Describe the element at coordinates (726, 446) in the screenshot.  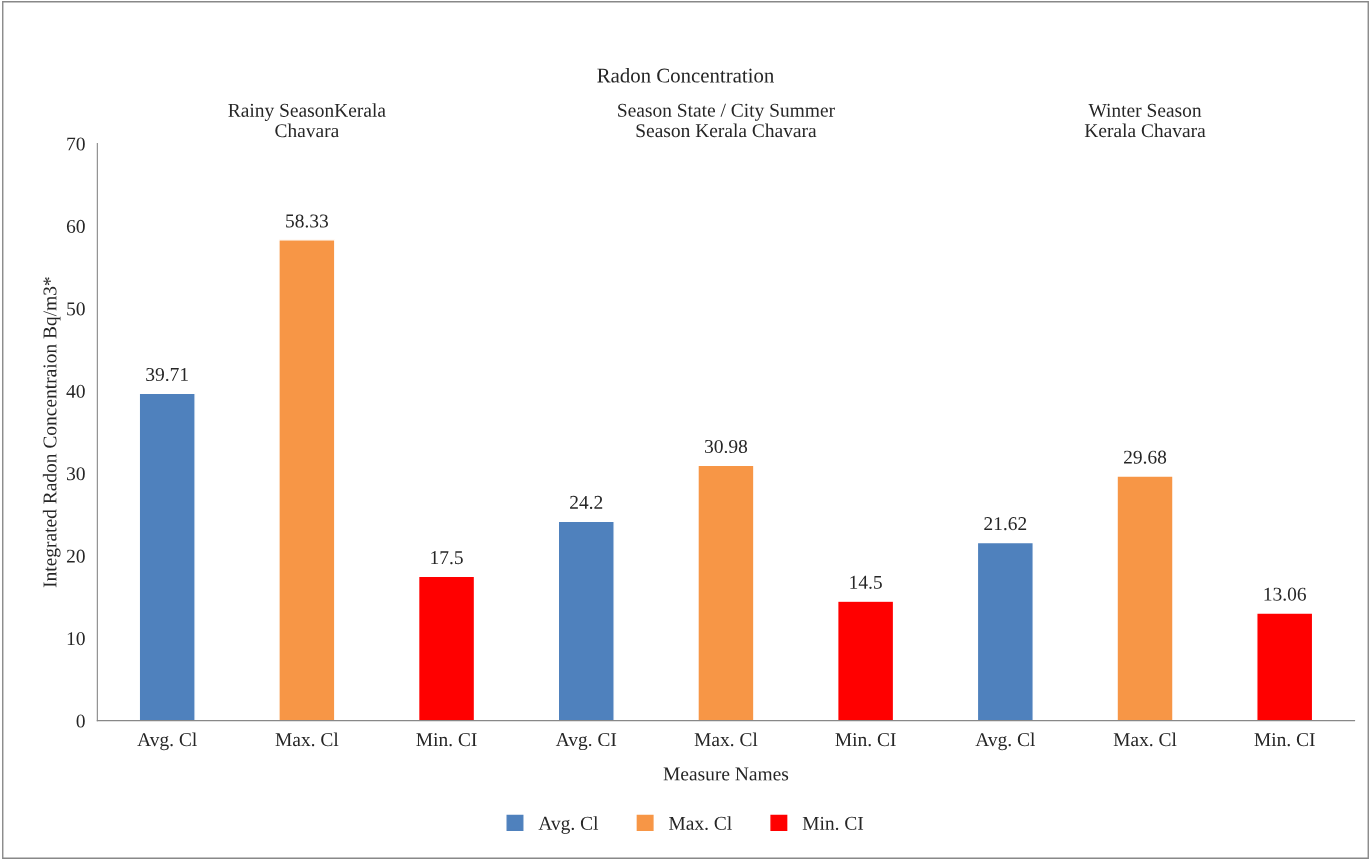
I see `data-label: 30.98` at that location.